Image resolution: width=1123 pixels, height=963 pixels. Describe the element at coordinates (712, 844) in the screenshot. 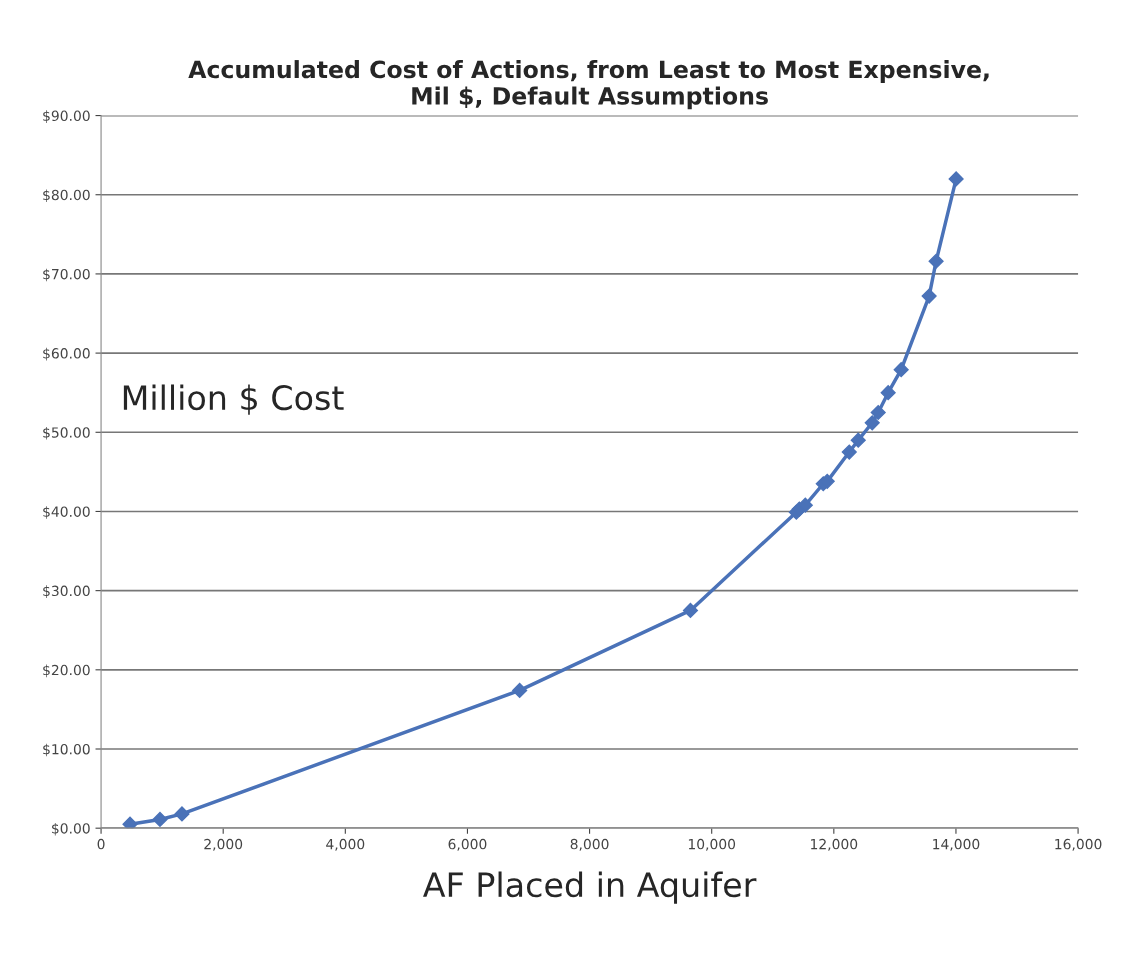

I see `x-tick-label: 10,000` at that location.